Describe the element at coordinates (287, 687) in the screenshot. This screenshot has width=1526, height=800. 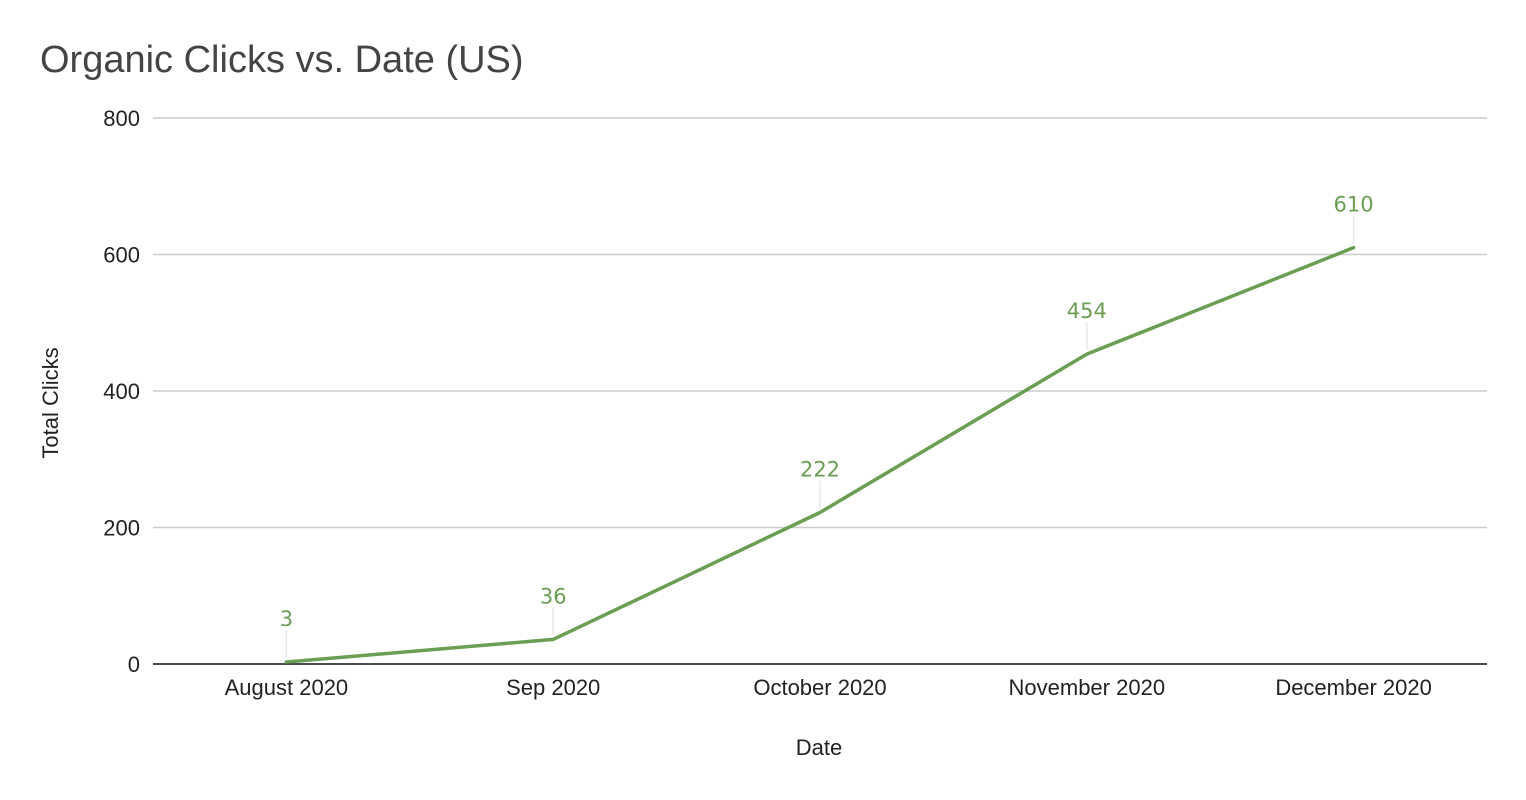
I see `x-tick-label: August 2020` at that location.